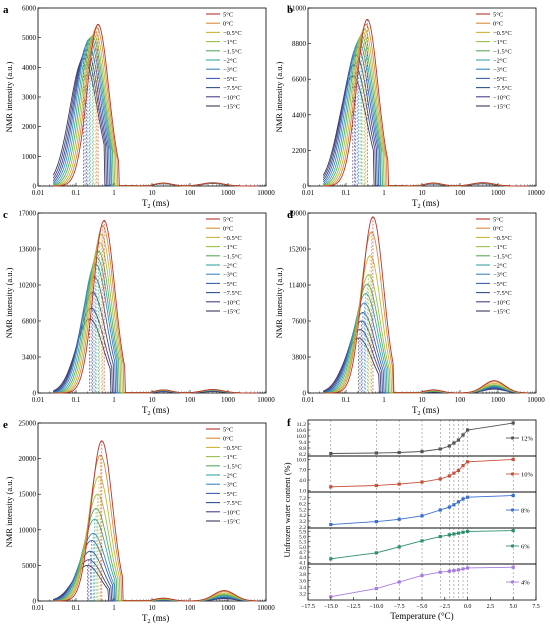 Image resolution: width=550 pixels, height=626 pixels. I want to click on y-tick-label: 6000, so click(29, 9).